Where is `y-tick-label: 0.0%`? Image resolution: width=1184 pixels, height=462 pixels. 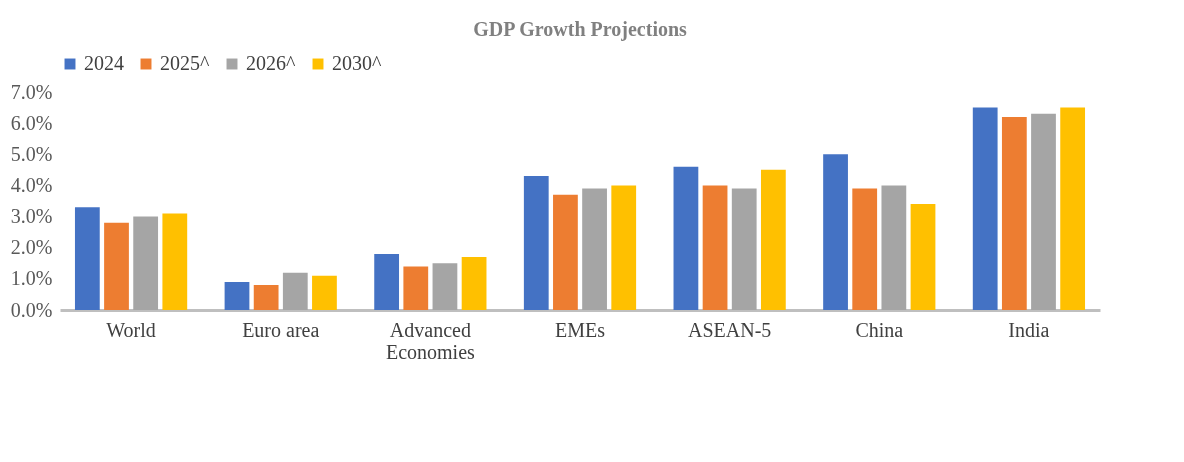
y-tick-label: 0.0% is located at coordinates (31, 309).